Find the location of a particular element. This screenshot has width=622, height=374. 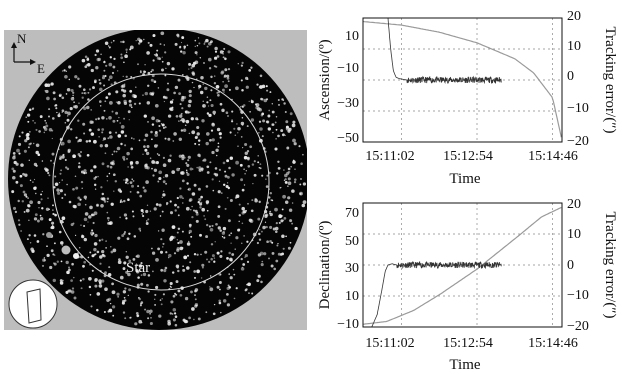

y-tick-label: −10 is located at coordinates (348, 324).